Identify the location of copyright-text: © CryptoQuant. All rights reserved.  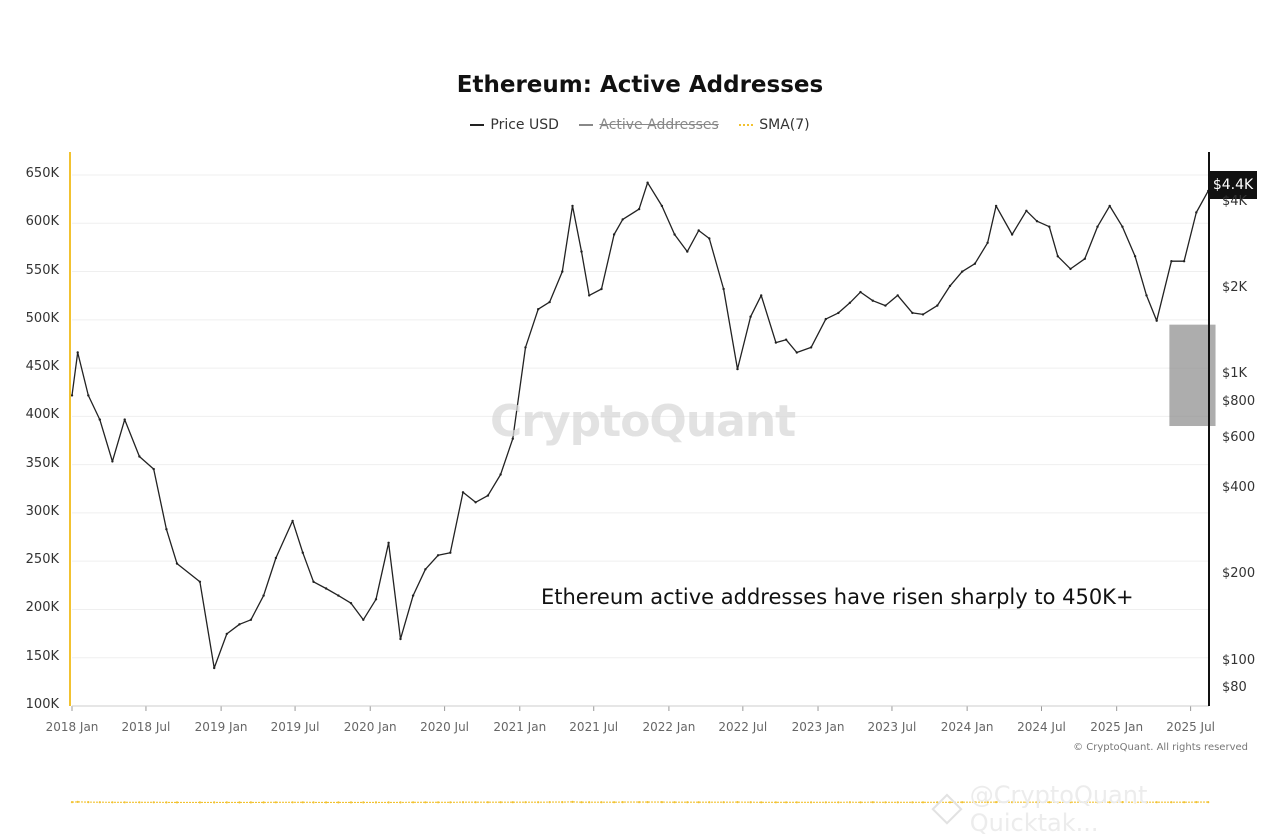
(1160, 747).